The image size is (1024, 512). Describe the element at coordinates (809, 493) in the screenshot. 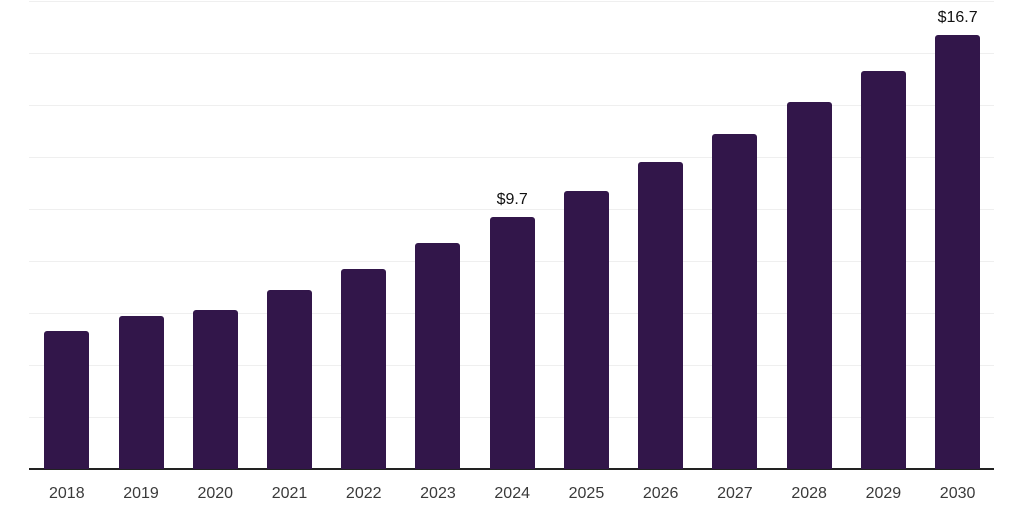

I see `x-tick-label-2028: 2028` at that location.